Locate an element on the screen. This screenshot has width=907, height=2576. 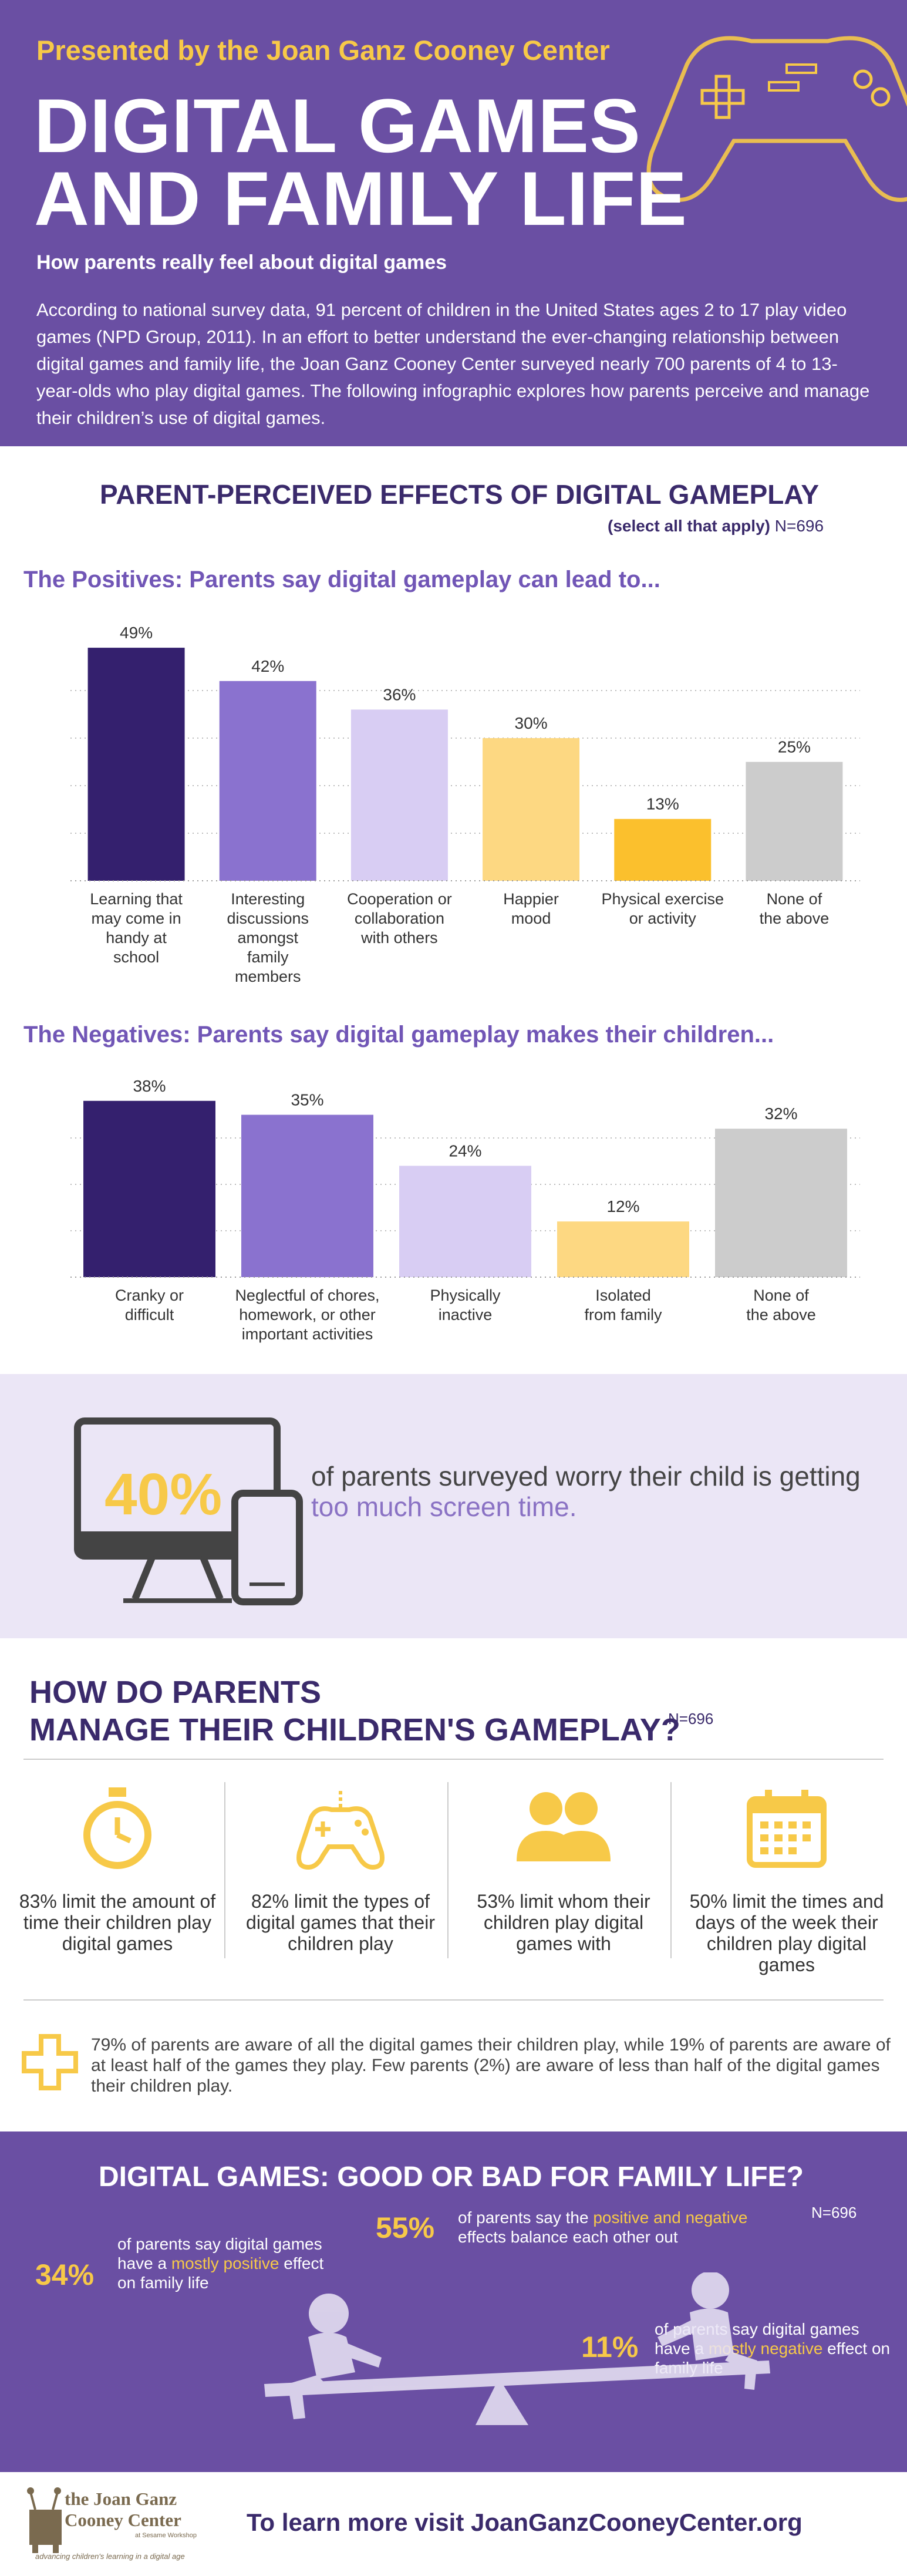
page-title: DIGITAL GAMES AND FAMILY LIFE is located at coordinates (361, 162).